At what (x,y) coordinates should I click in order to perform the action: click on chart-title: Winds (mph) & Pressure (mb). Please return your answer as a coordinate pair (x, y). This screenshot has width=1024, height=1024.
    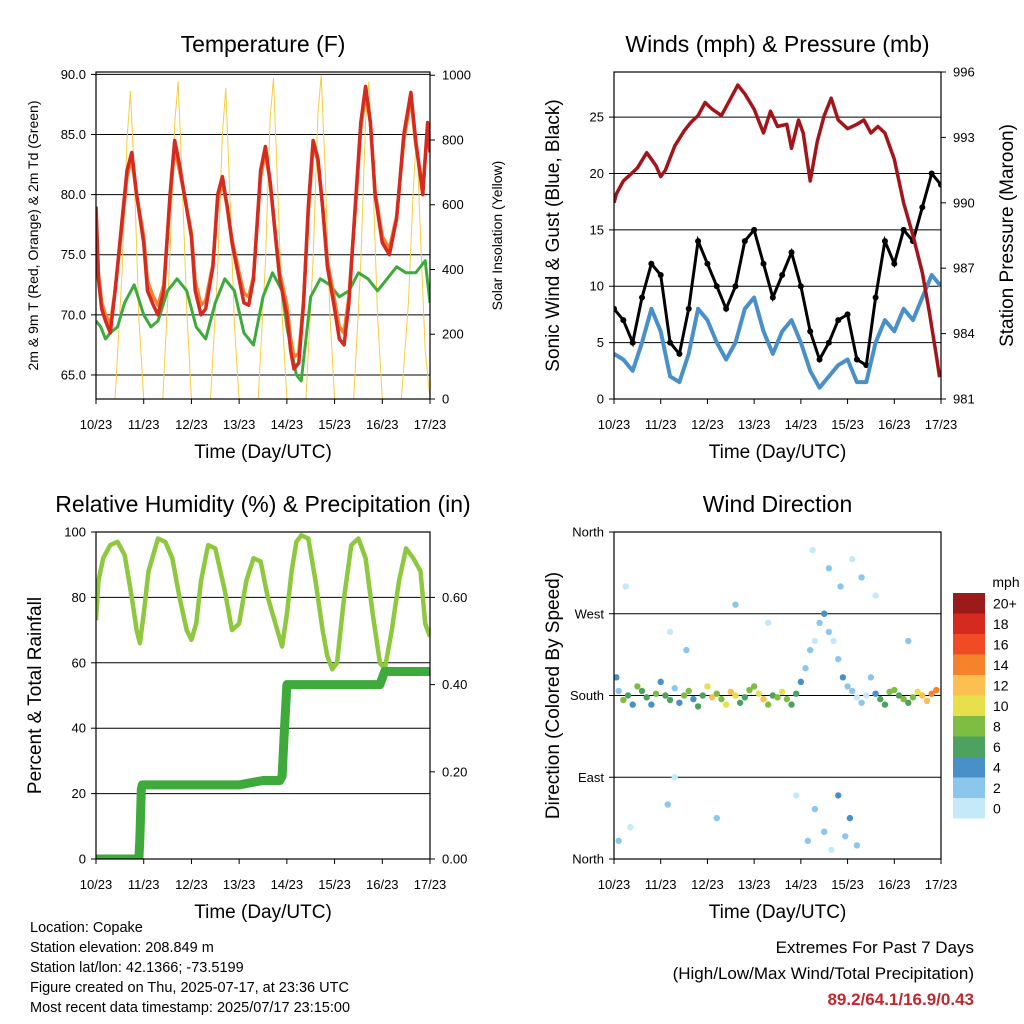
    Looking at the image, I should click on (777, 44).